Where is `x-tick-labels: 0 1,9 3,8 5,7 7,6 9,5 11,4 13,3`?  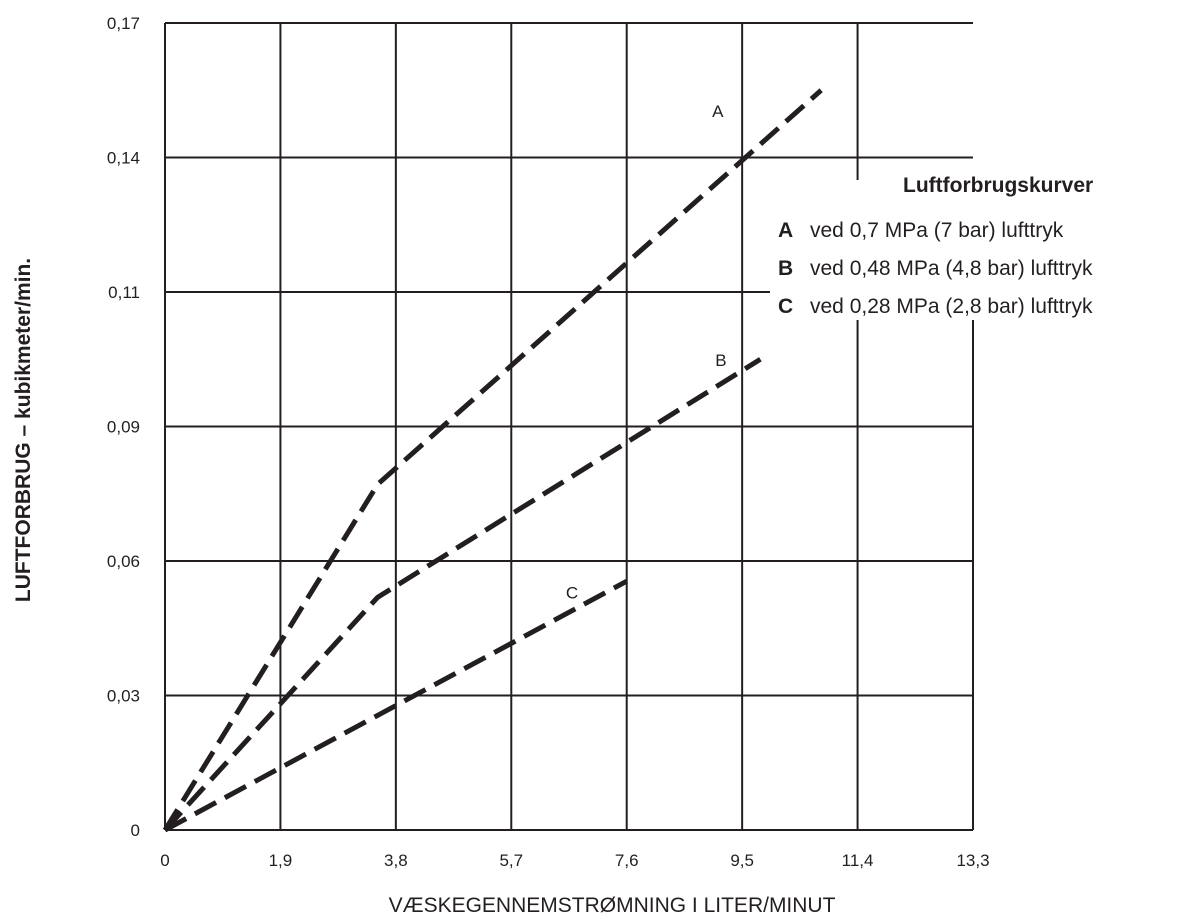
x-tick-labels: 0 1,9 3,8 5,7 7,6 9,5 11,4 13,3 is located at coordinates (574, 860).